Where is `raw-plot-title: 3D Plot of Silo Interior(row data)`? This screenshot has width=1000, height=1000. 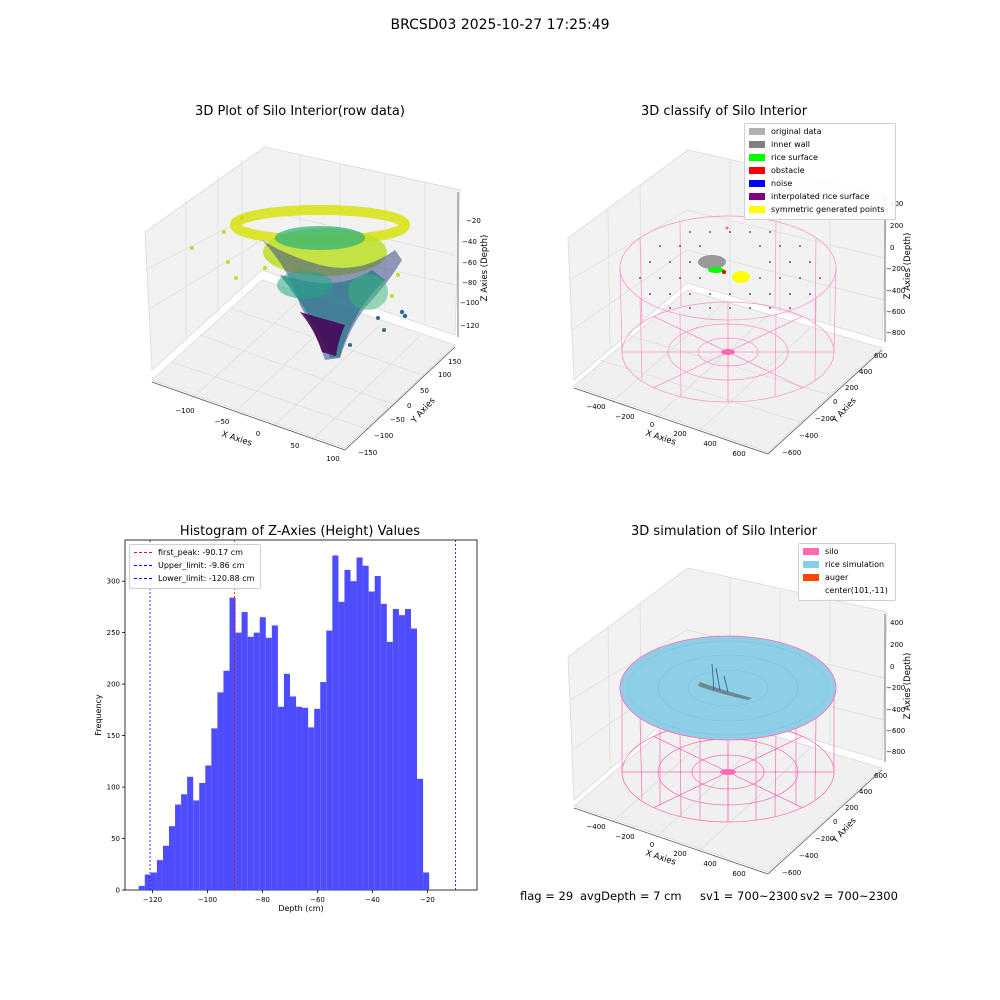 raw-plot-title: 3D Plot of Silo Interior(row data) is located at coordinates (300, 111).